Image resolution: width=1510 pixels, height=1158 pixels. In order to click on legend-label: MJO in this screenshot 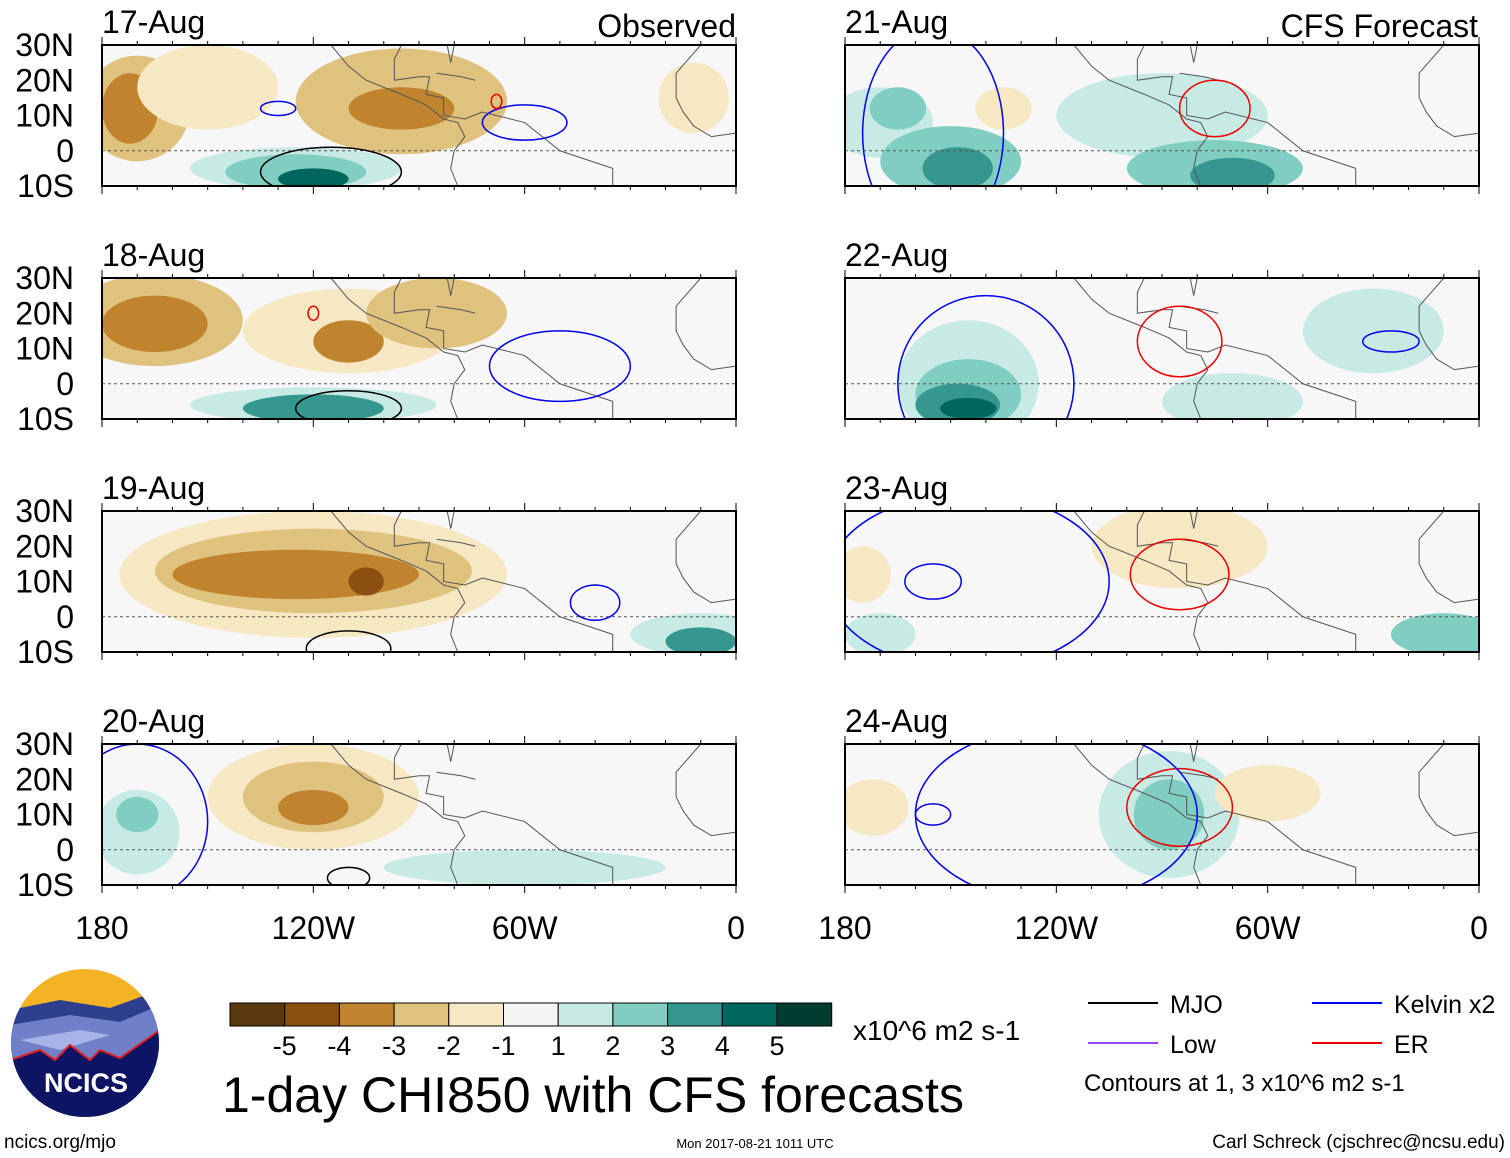, I will do `click(1196, 1005)`.